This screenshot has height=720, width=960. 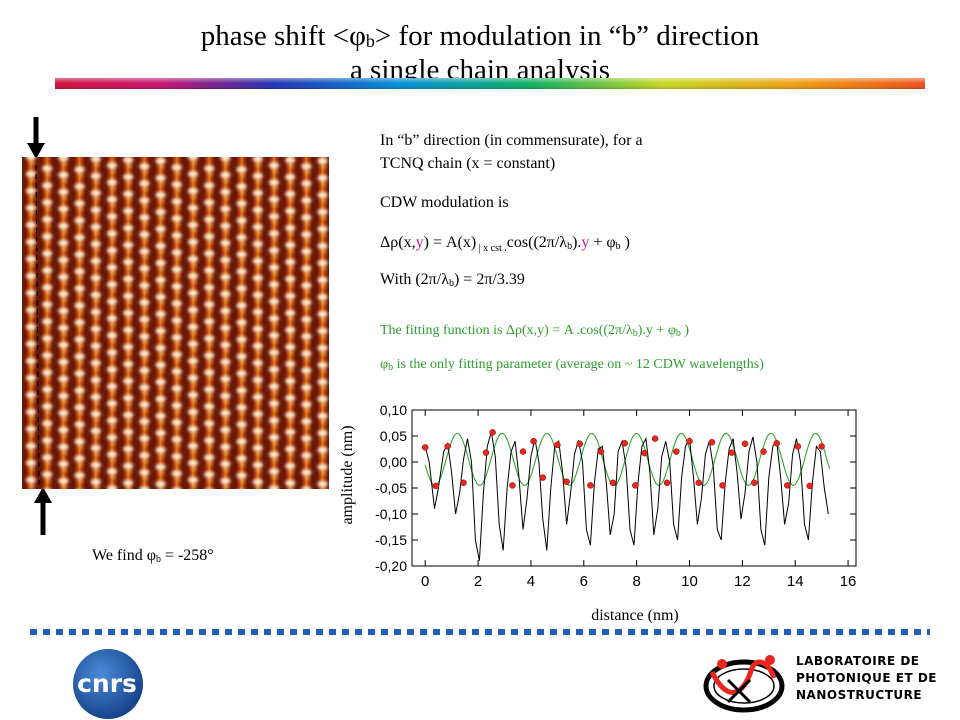 I want to click on lab-name-line3: NANOSTRUCTURE, so click(x=859, y=695).